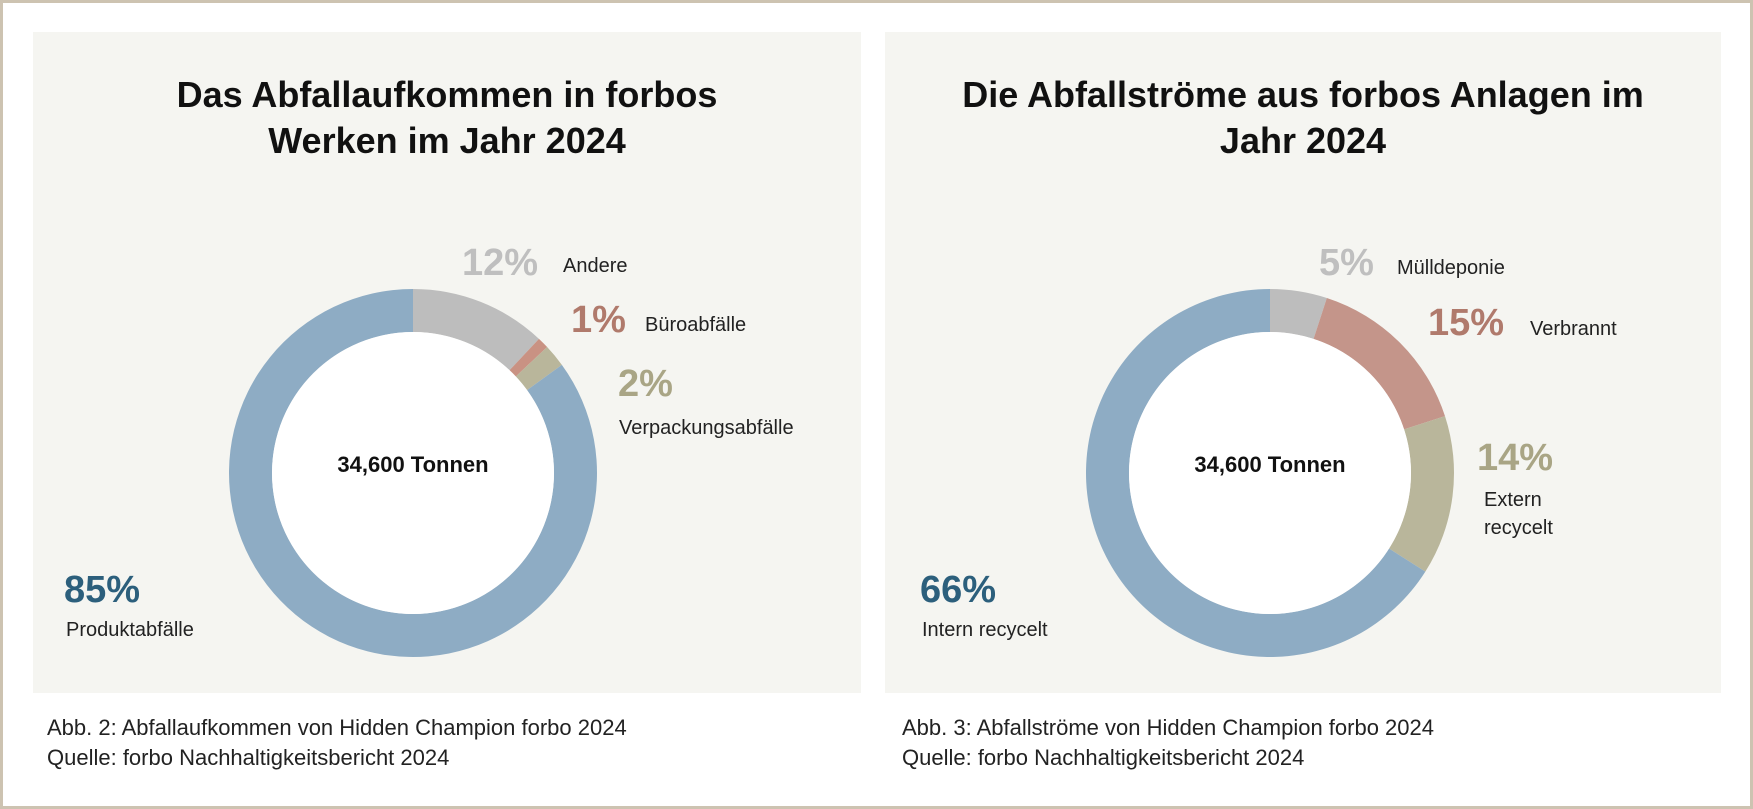 The height and width of the screenshot is (809, 1753). I want to click on donut-segment-verbrannt, so click(1379, 364).